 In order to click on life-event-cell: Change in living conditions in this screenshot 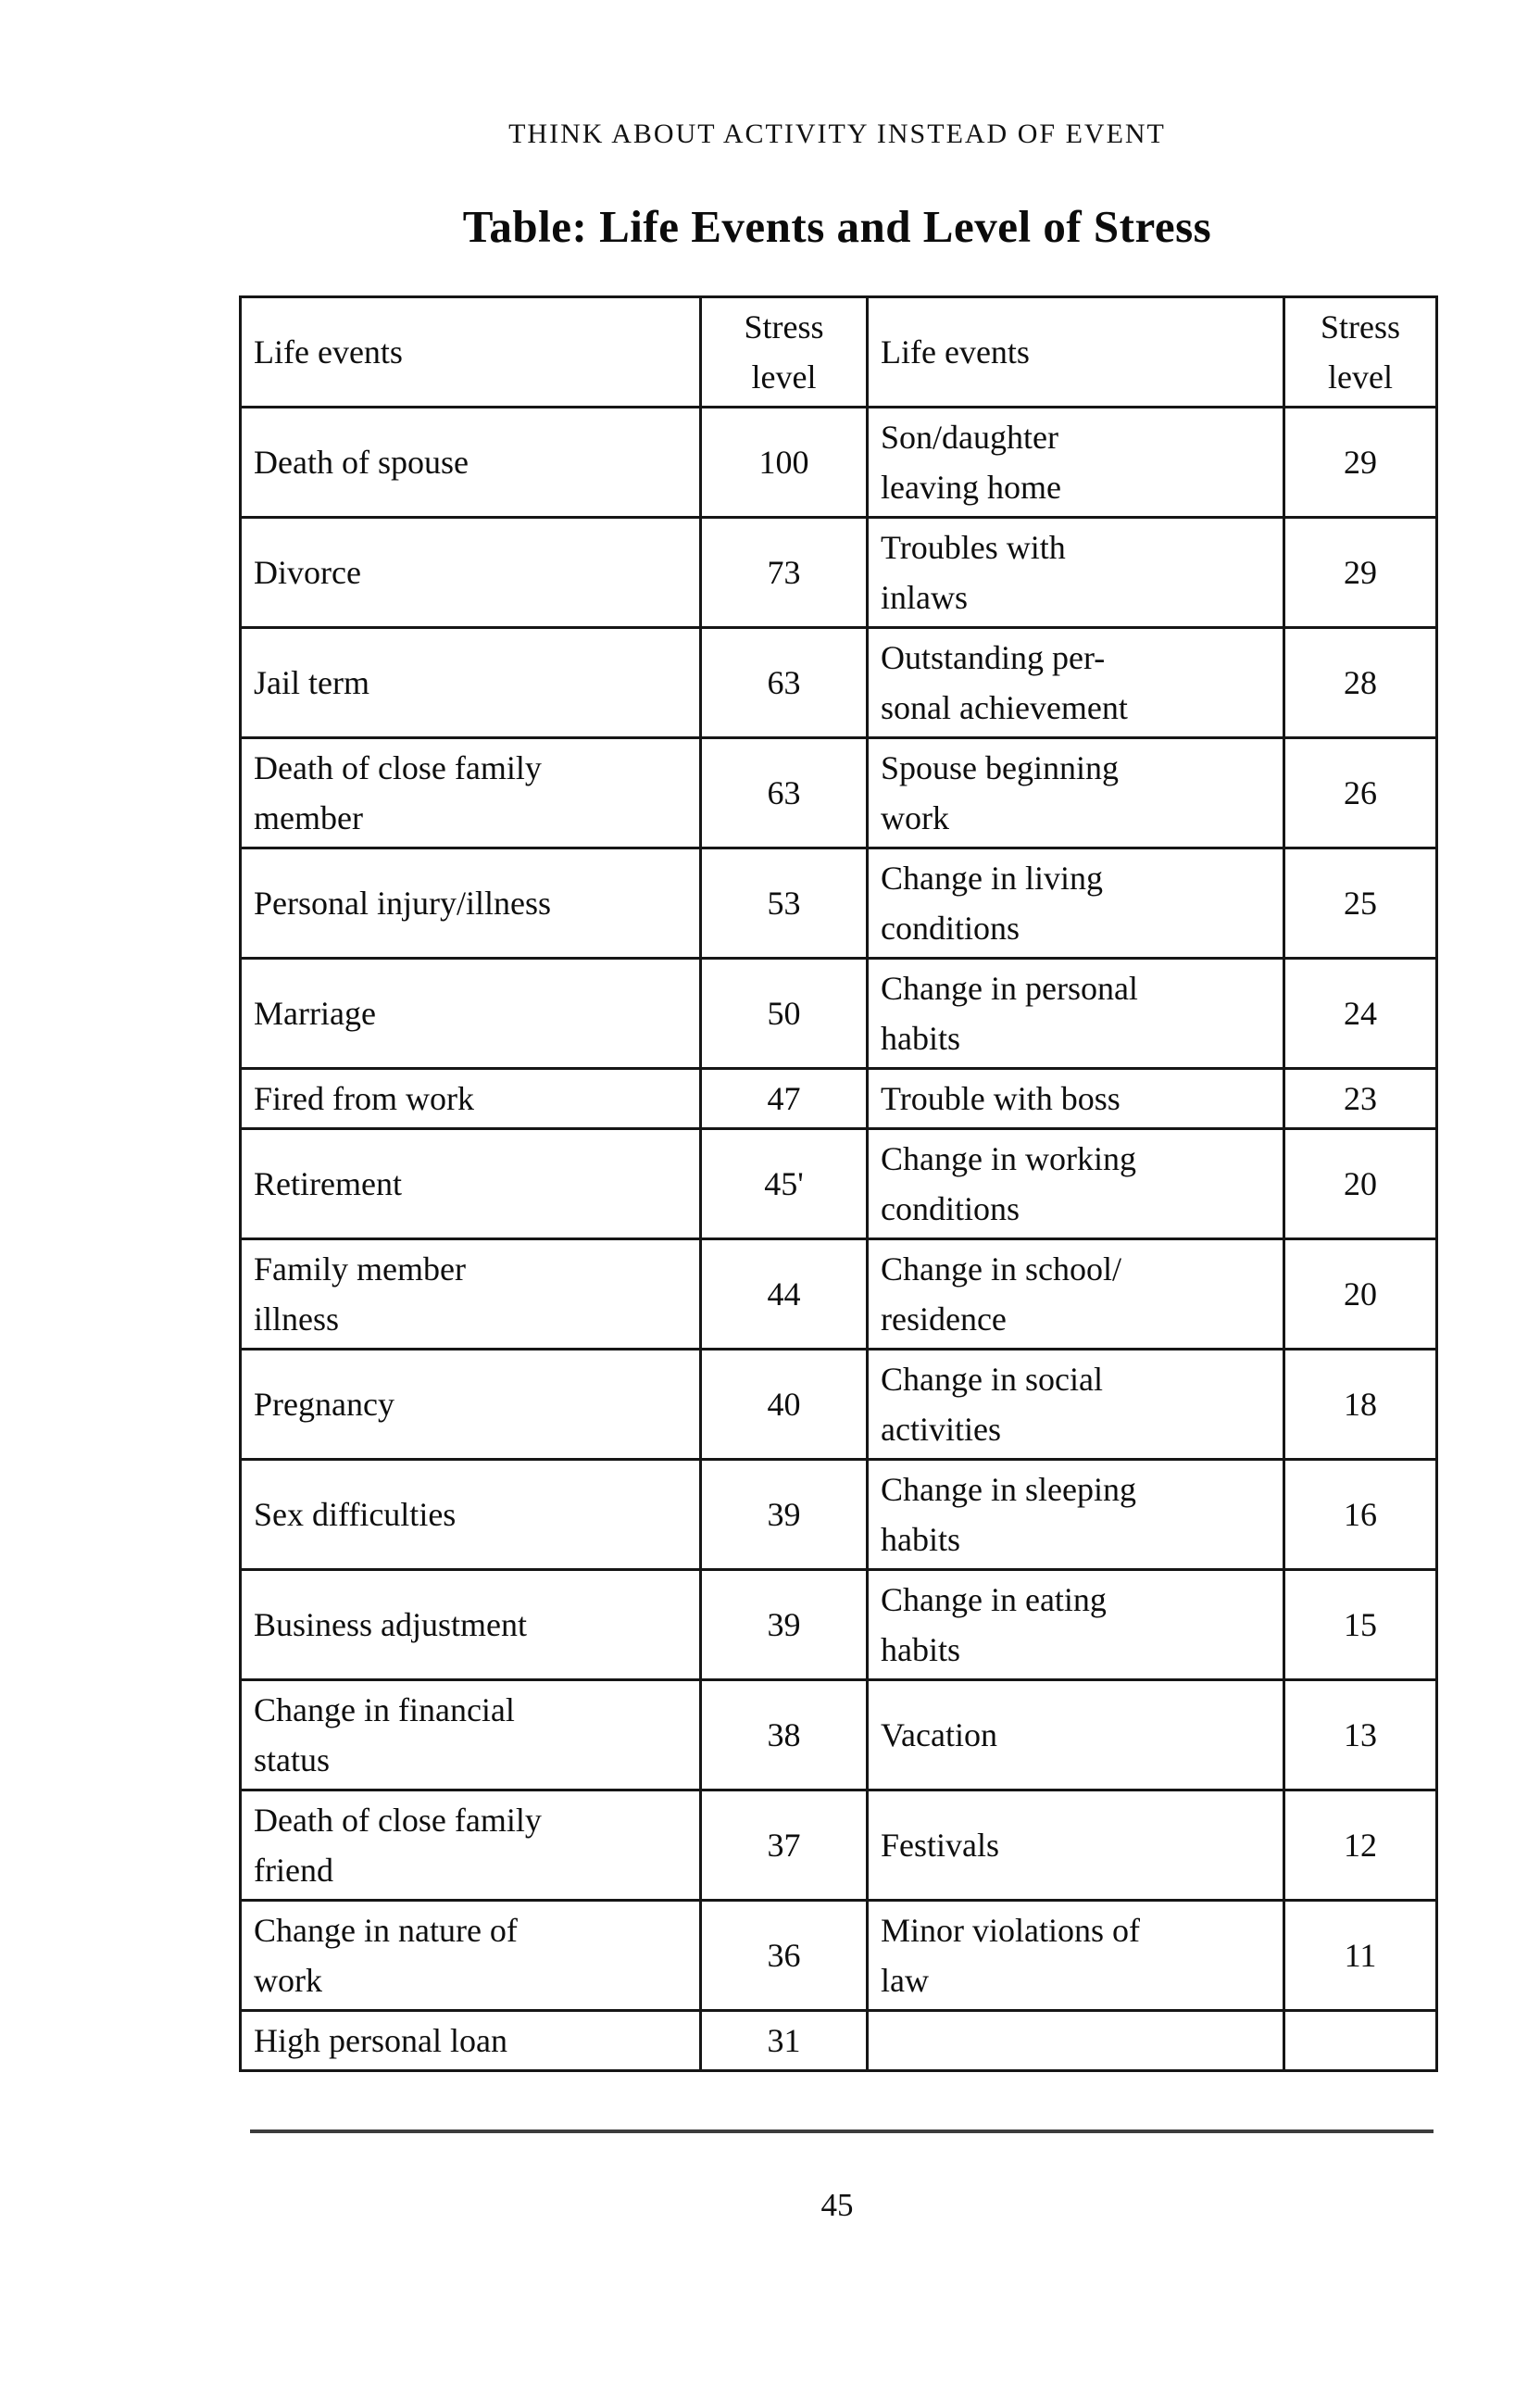, I will do `click(1076, 903)`.